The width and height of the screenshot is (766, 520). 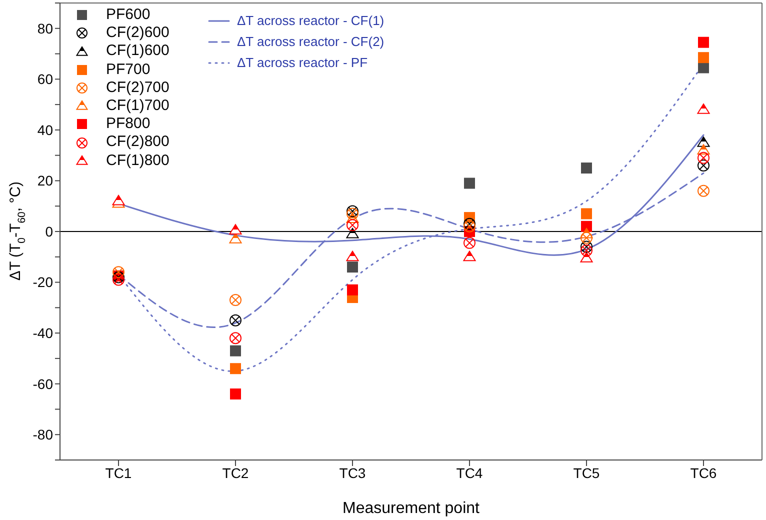 What do you see at coordinates (310, 21) in the screenshot?
I see `legend-label: ΔT across reactor - CF(1)` at bounding box center [310, 21].